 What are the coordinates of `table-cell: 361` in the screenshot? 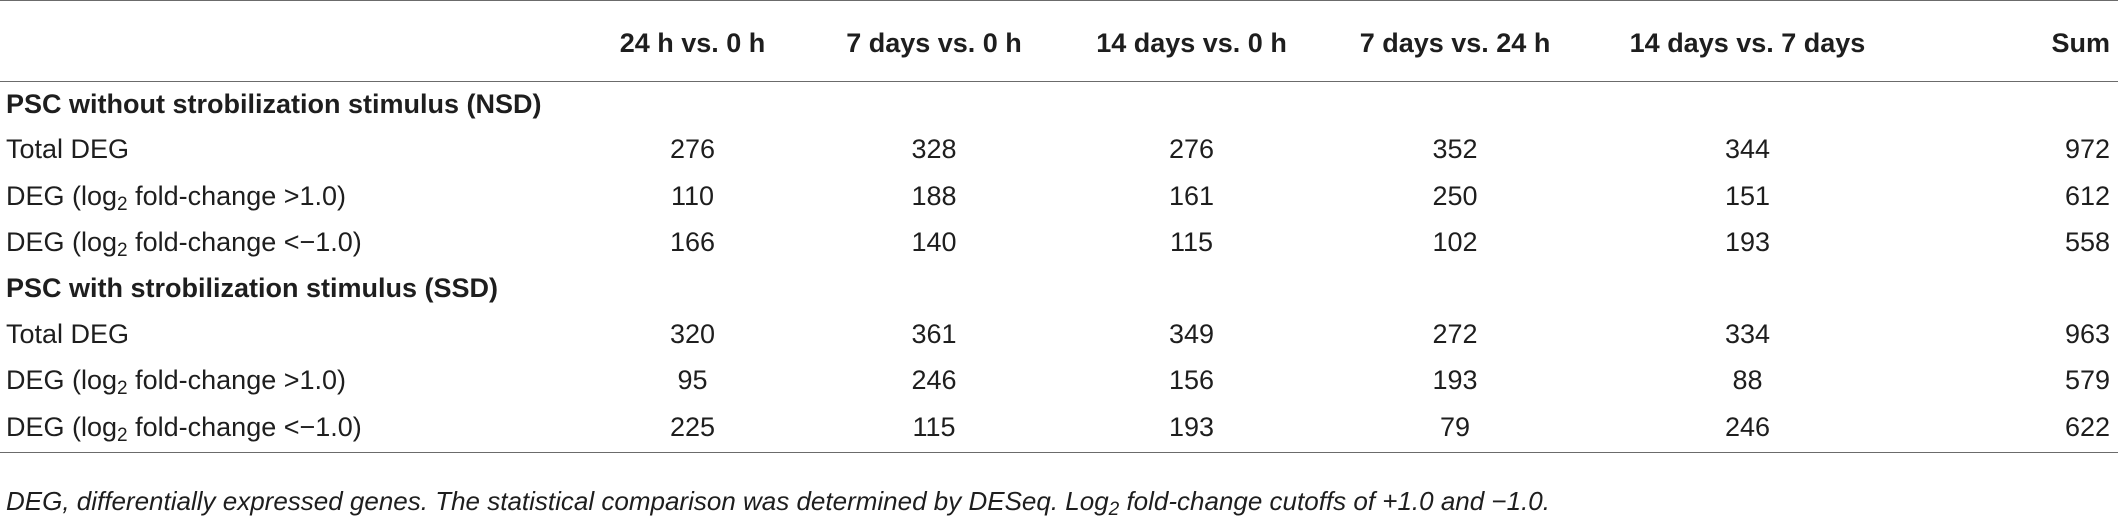 It's located at (934, 333).